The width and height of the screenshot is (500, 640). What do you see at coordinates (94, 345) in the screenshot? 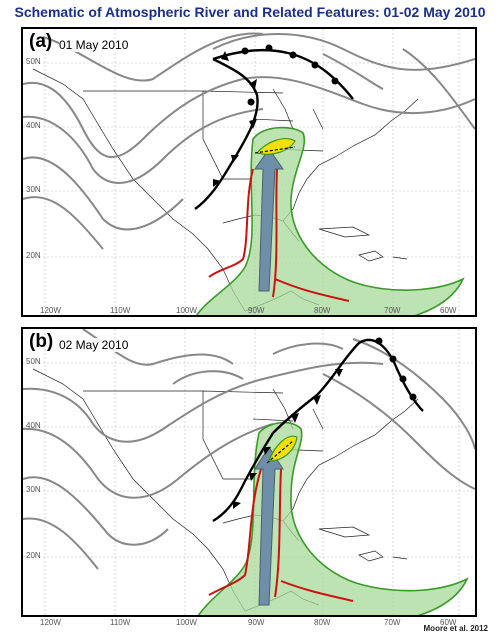
I see `panel-b-date: 02 May 2010` at bounding box center [94, 345].